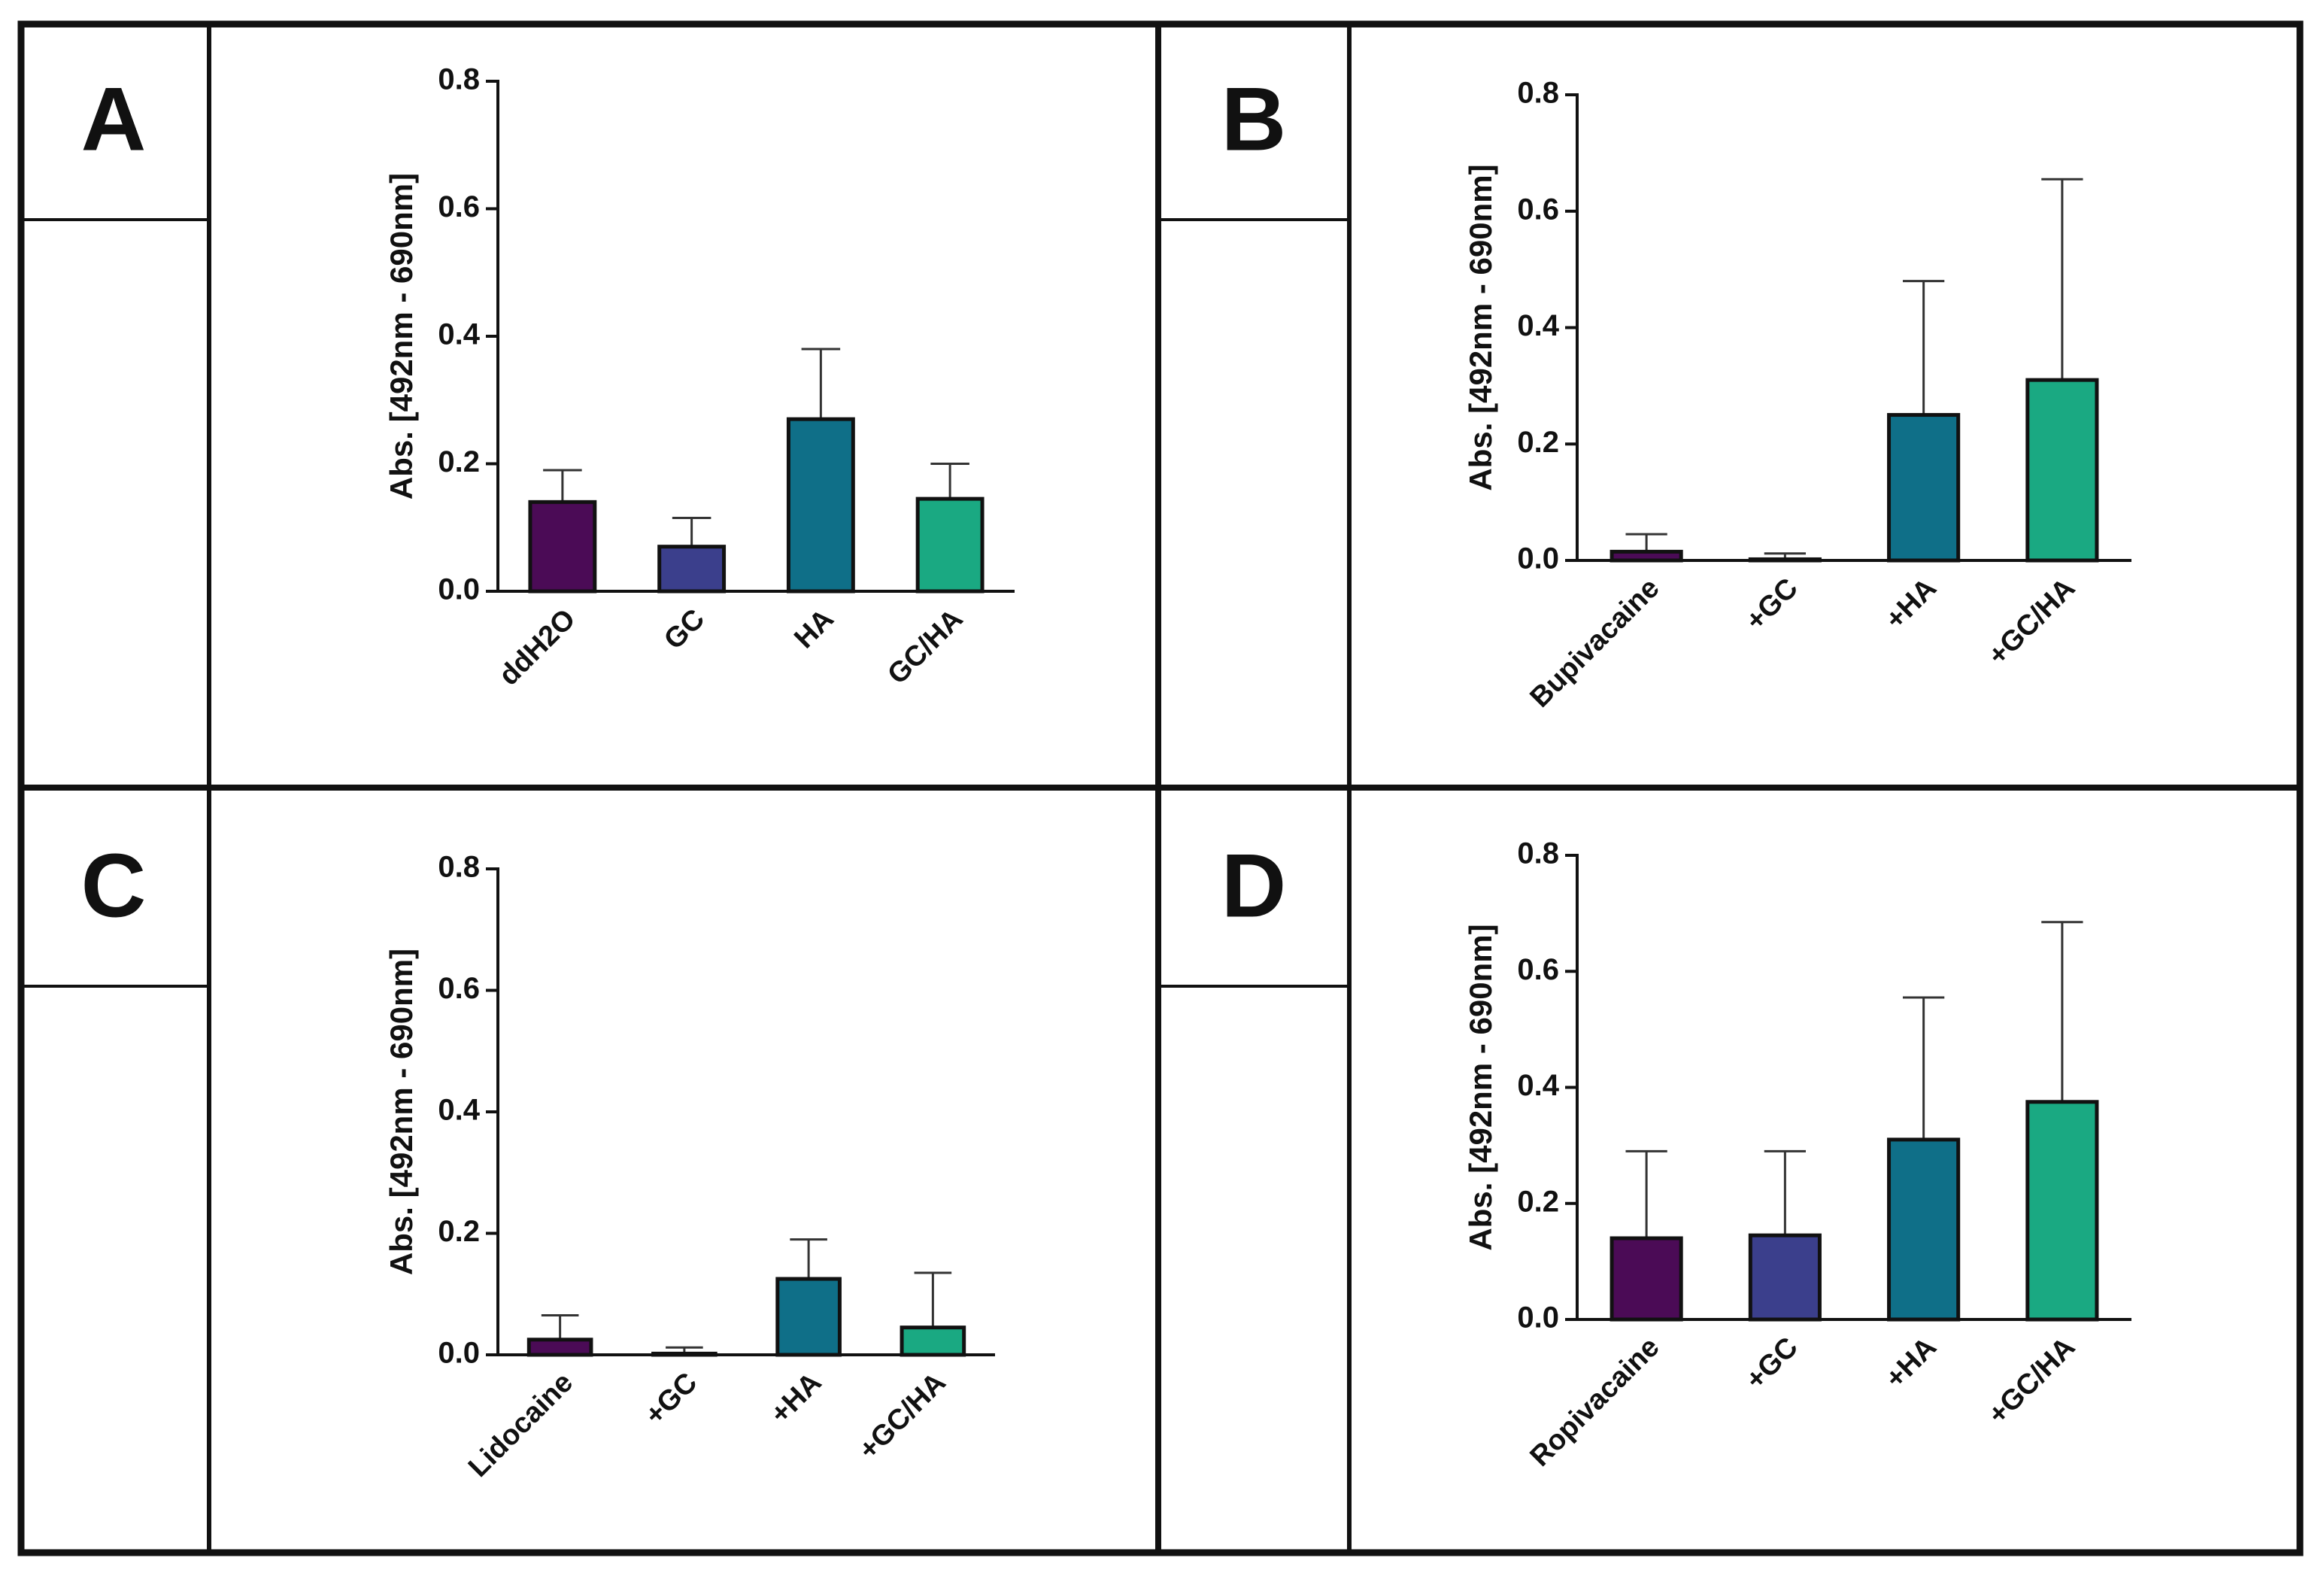  Describe the element at coordinates (1254, 887) in the screenshot. I see `panel-label: D` at that location.